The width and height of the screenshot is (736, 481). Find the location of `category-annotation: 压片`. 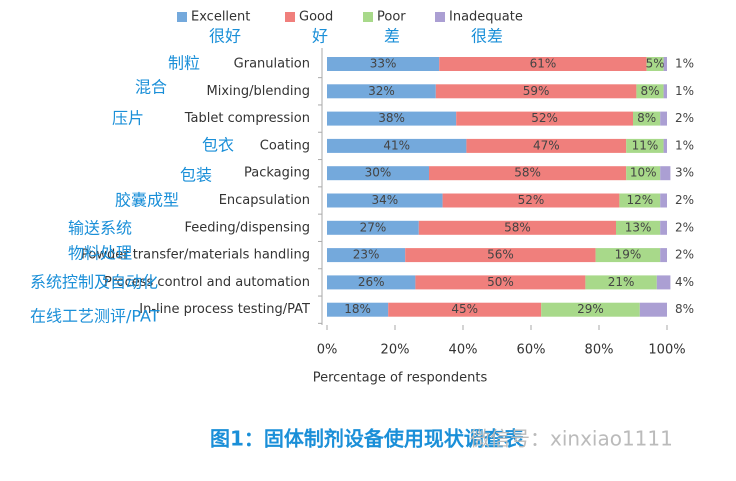

category-annotation: 压片 is located at coordinates (128, 118).